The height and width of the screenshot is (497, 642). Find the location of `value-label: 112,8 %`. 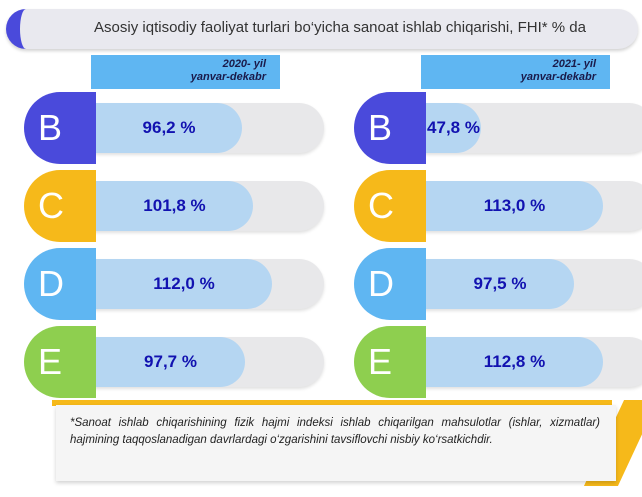

value-label: 112,8 % is located at coordinates (514, 361).